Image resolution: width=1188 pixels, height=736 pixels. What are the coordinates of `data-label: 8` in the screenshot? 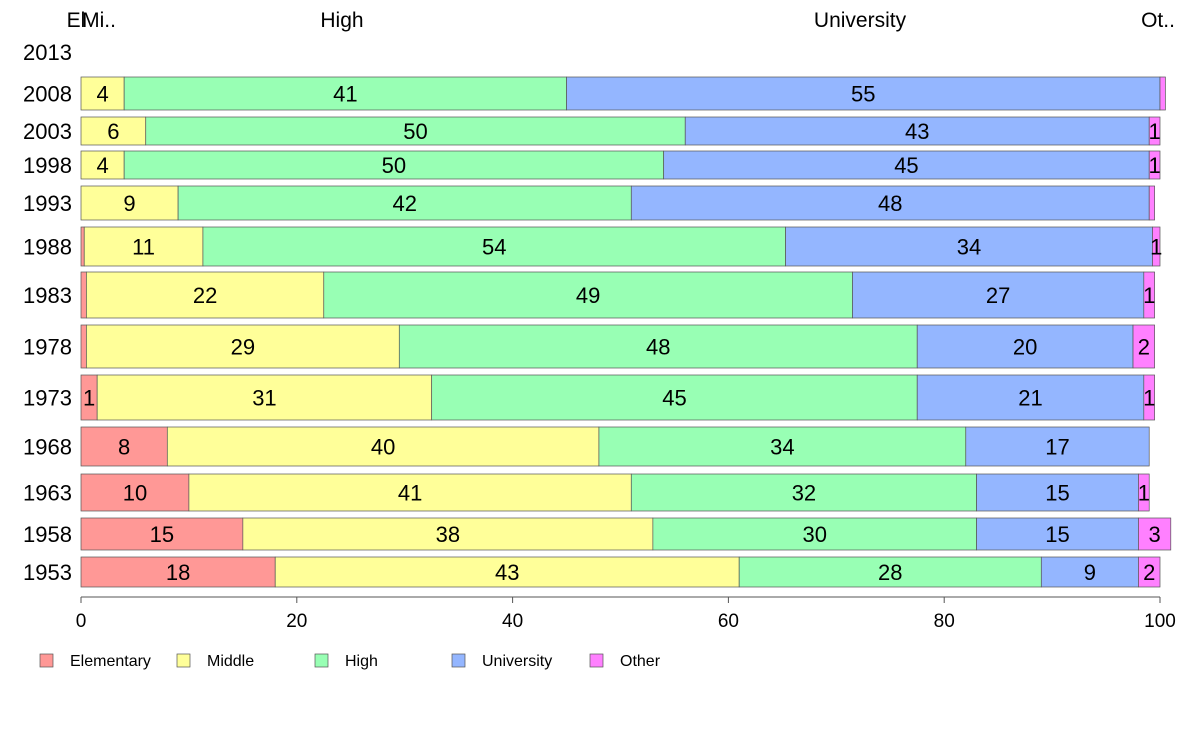 It's located at (124, 447).